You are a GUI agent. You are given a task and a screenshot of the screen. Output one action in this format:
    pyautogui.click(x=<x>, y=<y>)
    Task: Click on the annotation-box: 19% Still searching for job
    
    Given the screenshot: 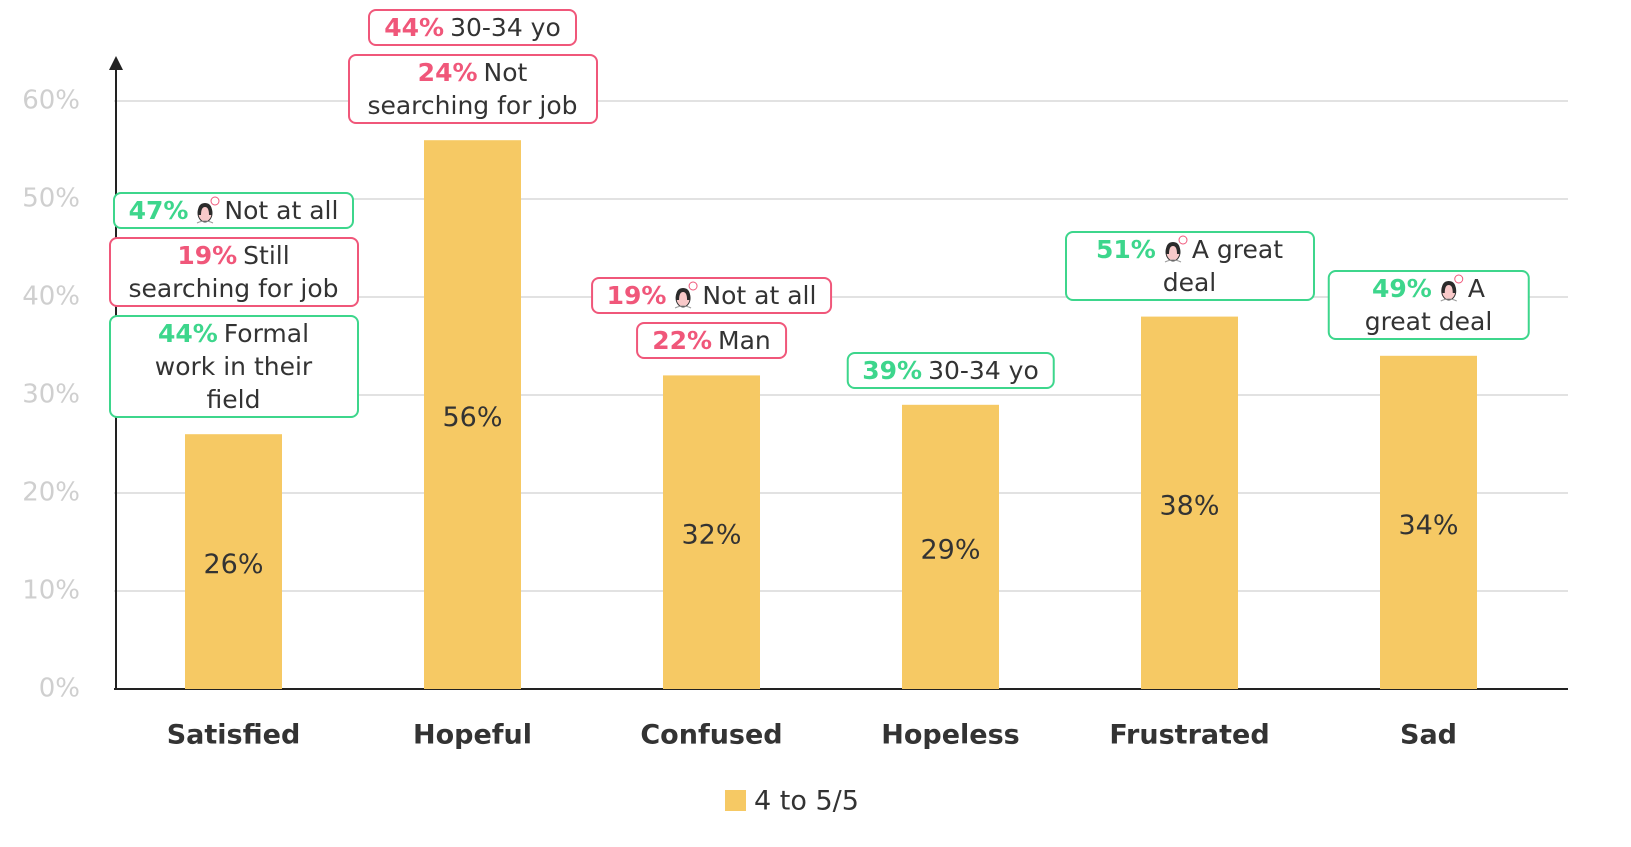 What is the action you would take?
    pyautogui.click(x=233, y=272)
    